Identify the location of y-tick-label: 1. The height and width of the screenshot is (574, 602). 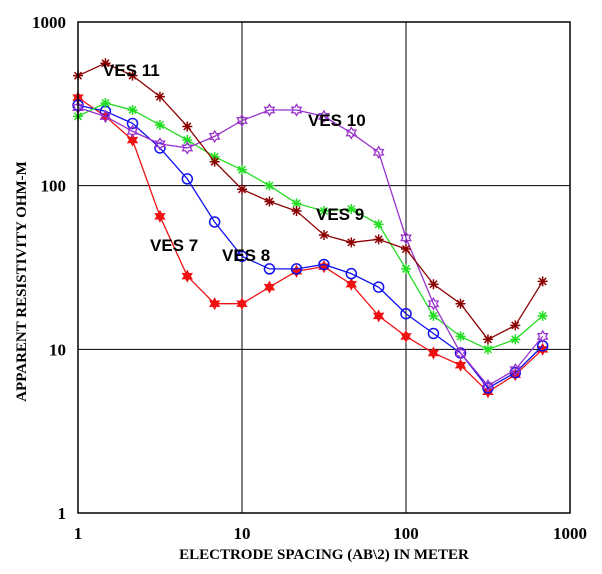
(62, 513).